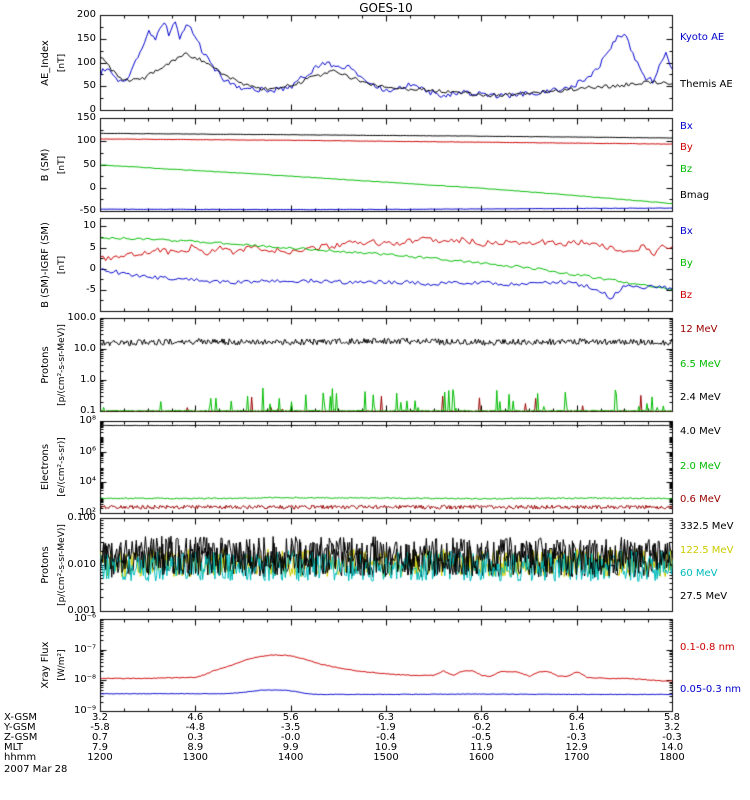  Describe the element at coordinates (481, 717) in the screenshot. I see `axis-row-value: 6.6` at that location.